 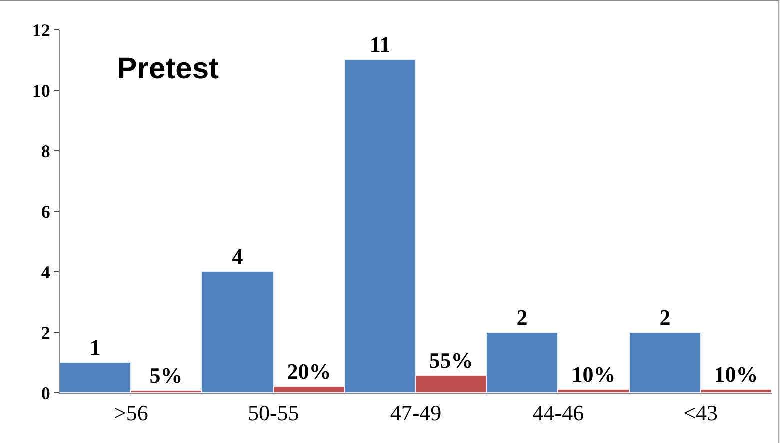 What do you see at coordinates (45, 212) in the screenshot?
I see `y-tick-label: 6` at bounding box center [45, 212].